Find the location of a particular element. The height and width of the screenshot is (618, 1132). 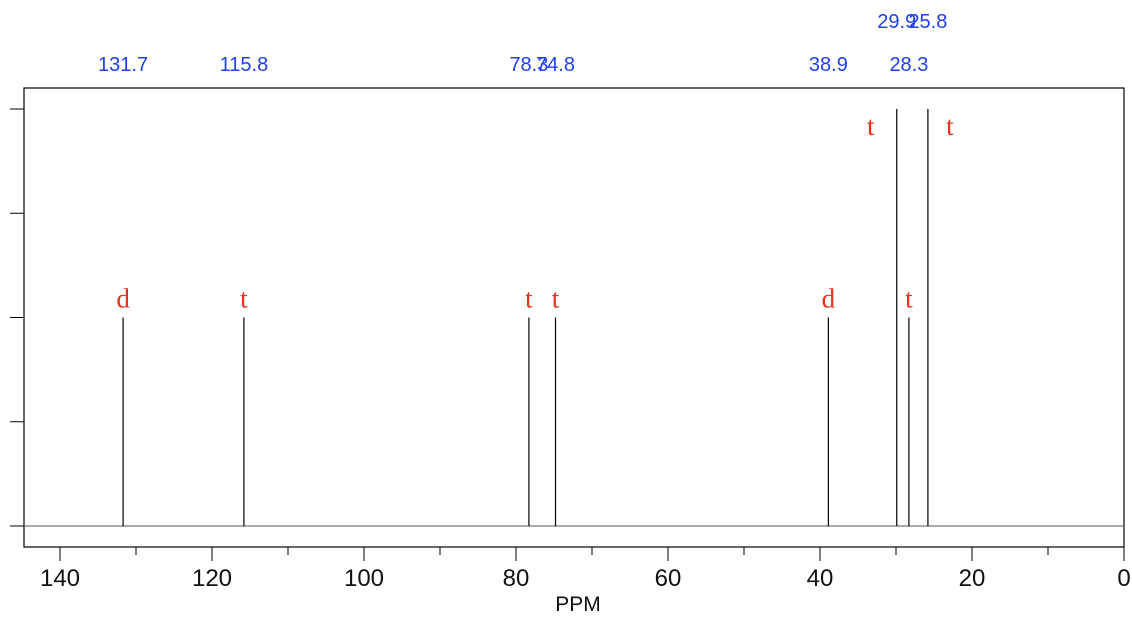

x-tick-label: 20 is located at coordinates (972, 578).